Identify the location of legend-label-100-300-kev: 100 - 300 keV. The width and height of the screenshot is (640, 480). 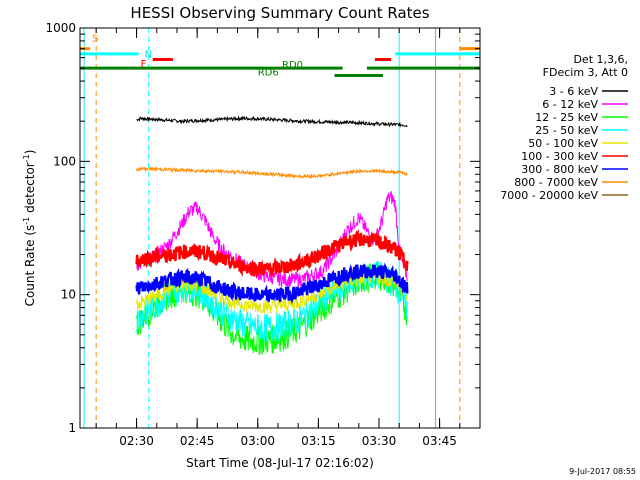
(559, 156).